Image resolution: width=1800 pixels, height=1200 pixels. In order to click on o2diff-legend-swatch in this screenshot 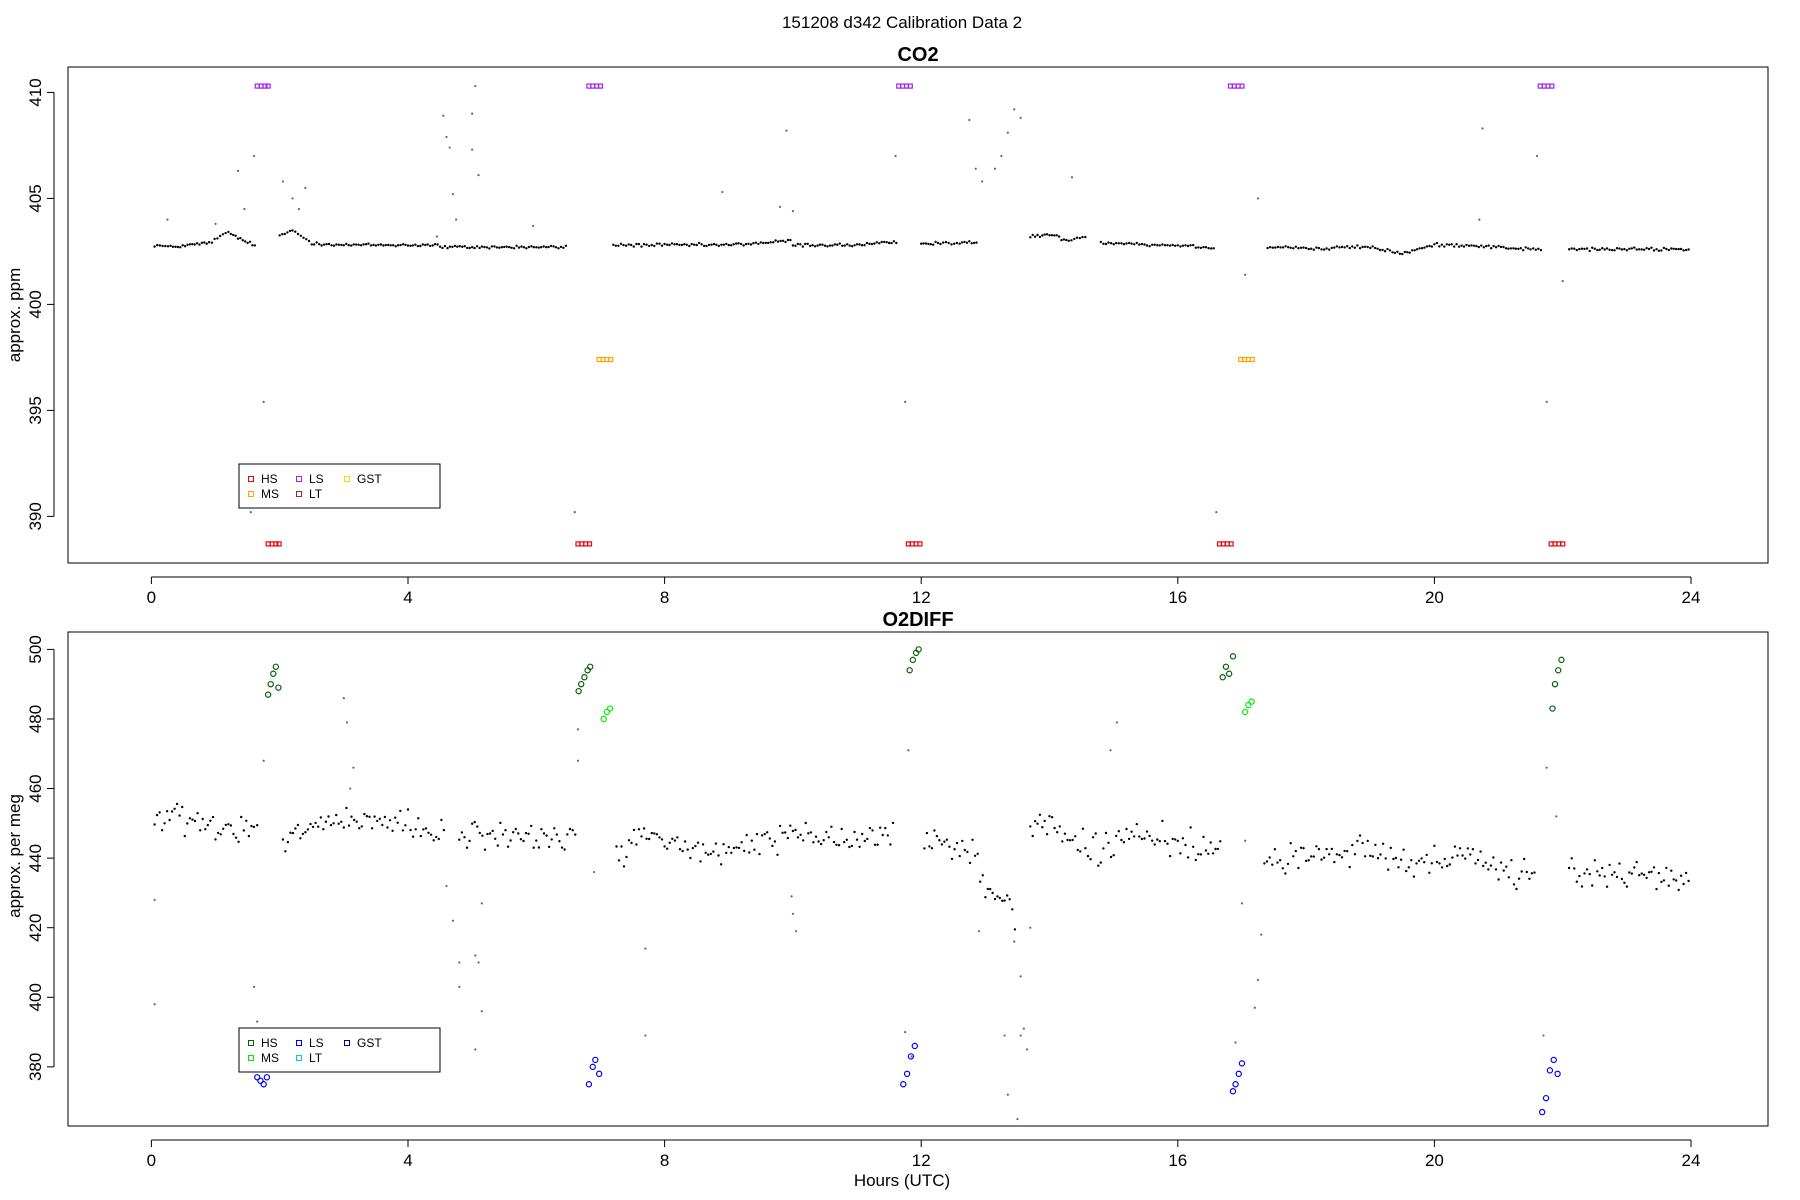, I will do `click(299, 1043)`.